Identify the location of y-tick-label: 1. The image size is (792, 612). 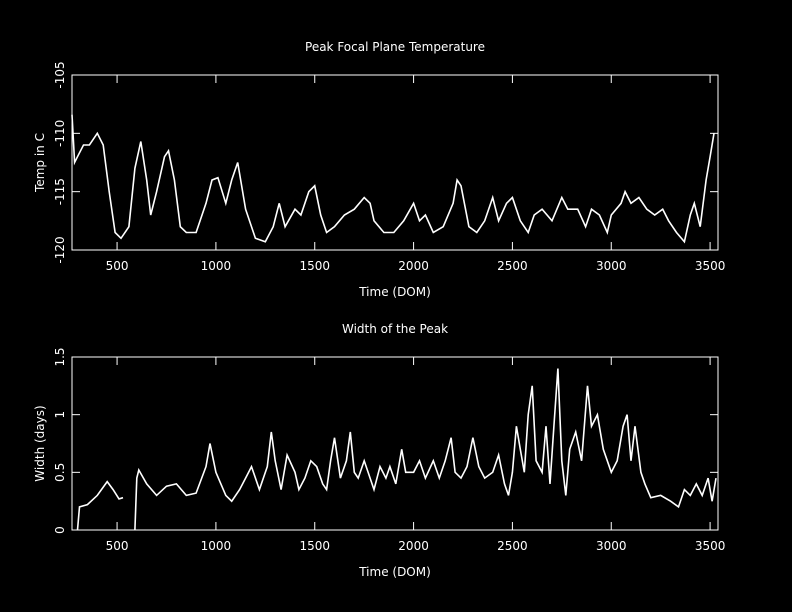
(60, 415).